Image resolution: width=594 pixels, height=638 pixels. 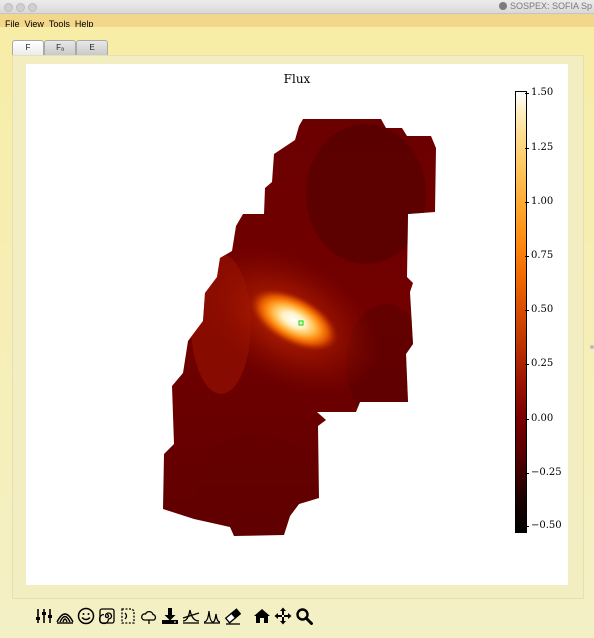 I want to click on colorbar, so click(x=521, y=312).